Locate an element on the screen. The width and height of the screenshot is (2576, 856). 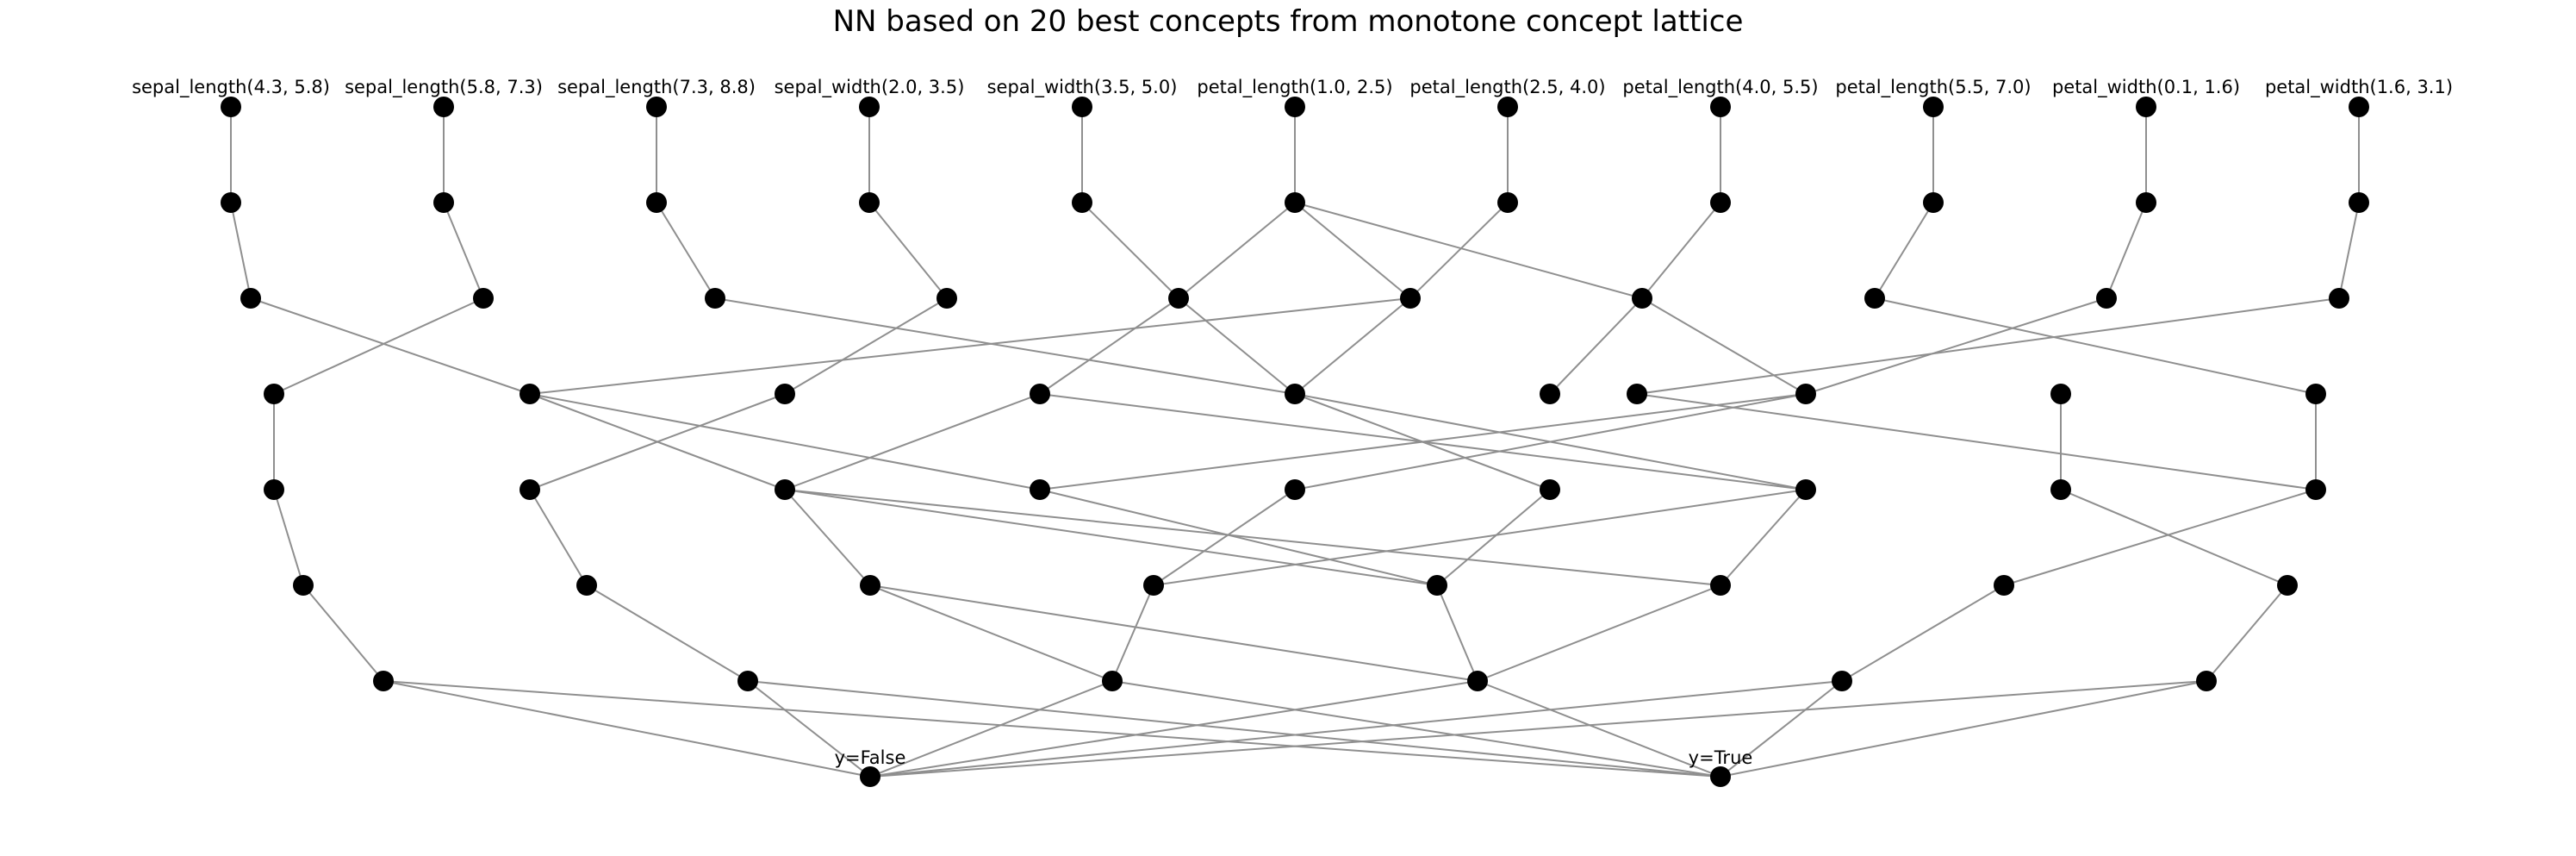
input-label: sepal_width(3.5, 5.0) is located at coordinates (1083, 87).